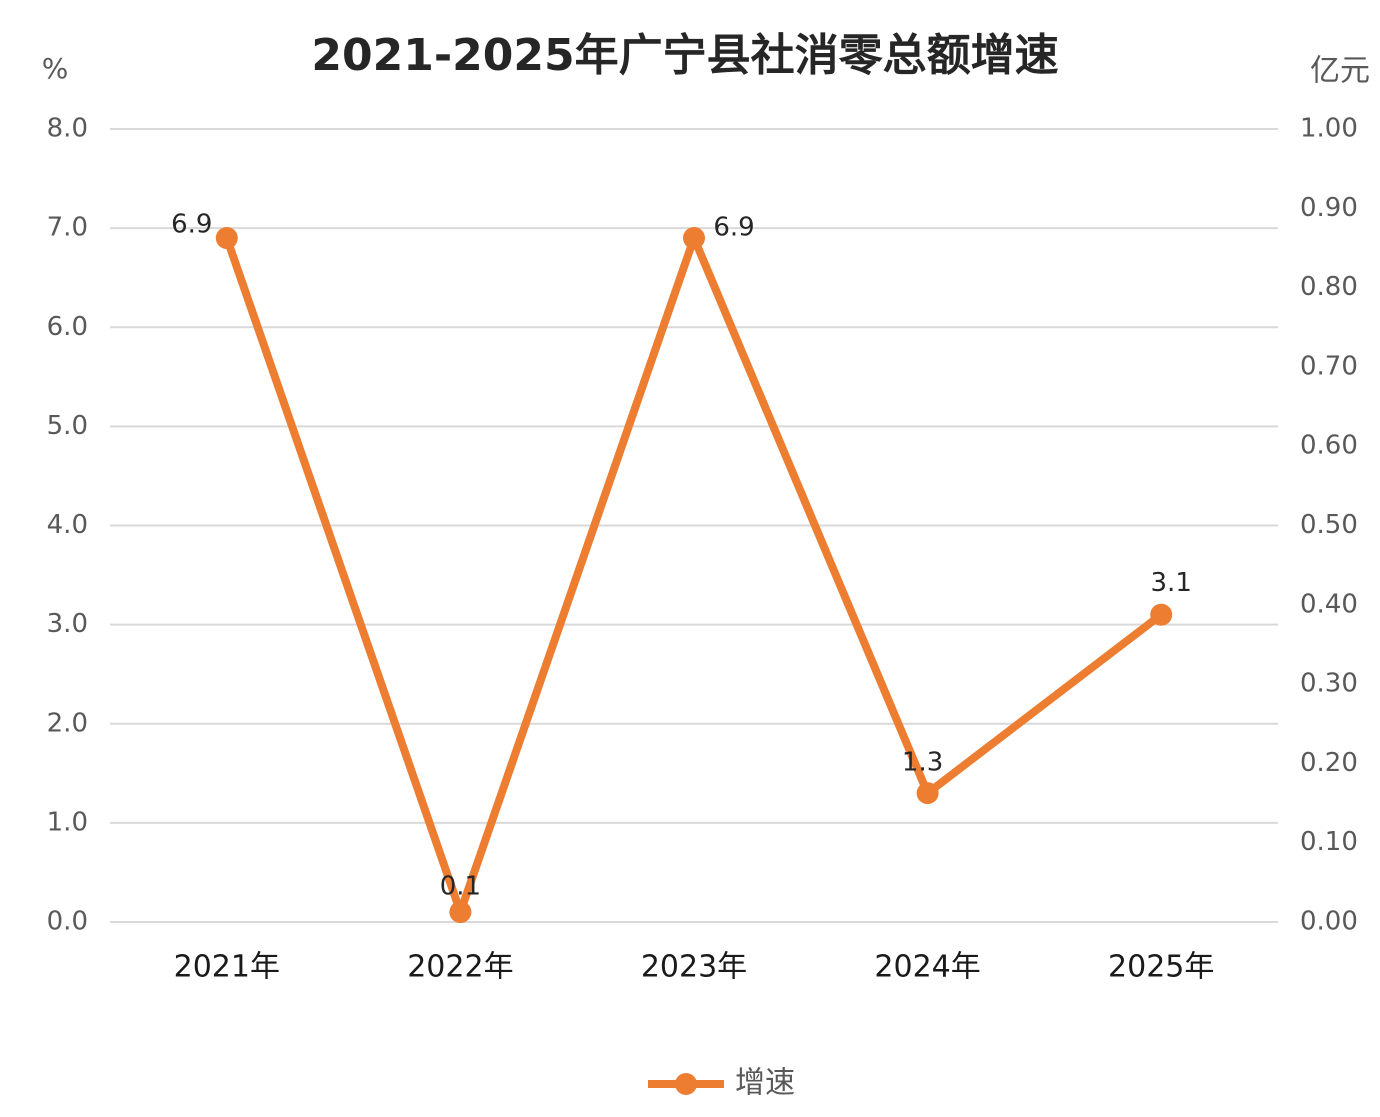 The width and height of the screenshot is (1380, 1117). Describe the element at coordinates (684, 55) in the screenshot. I see `chart-title: 2021-2025年广宁县社消零总额增速` at that location.